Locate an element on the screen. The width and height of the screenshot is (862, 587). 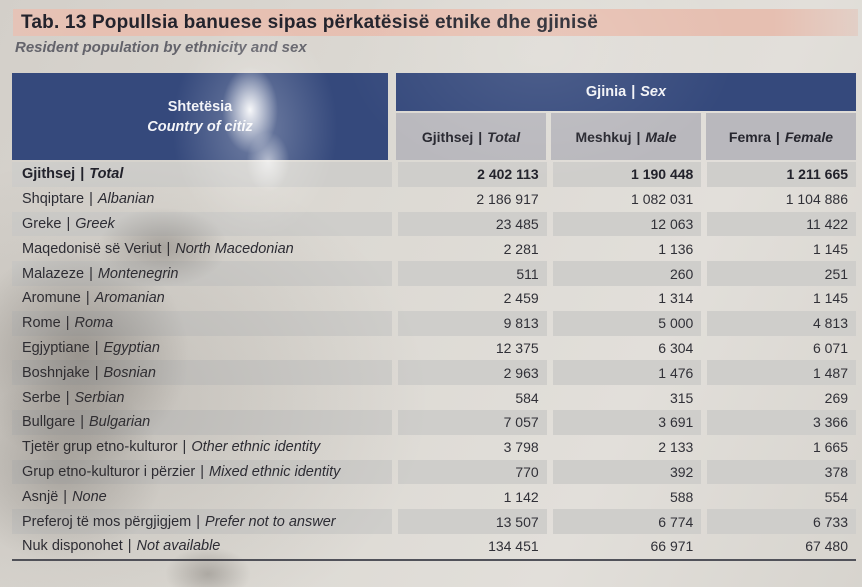
female-value-cell: 1 487 is located at coordinates (782, 373).